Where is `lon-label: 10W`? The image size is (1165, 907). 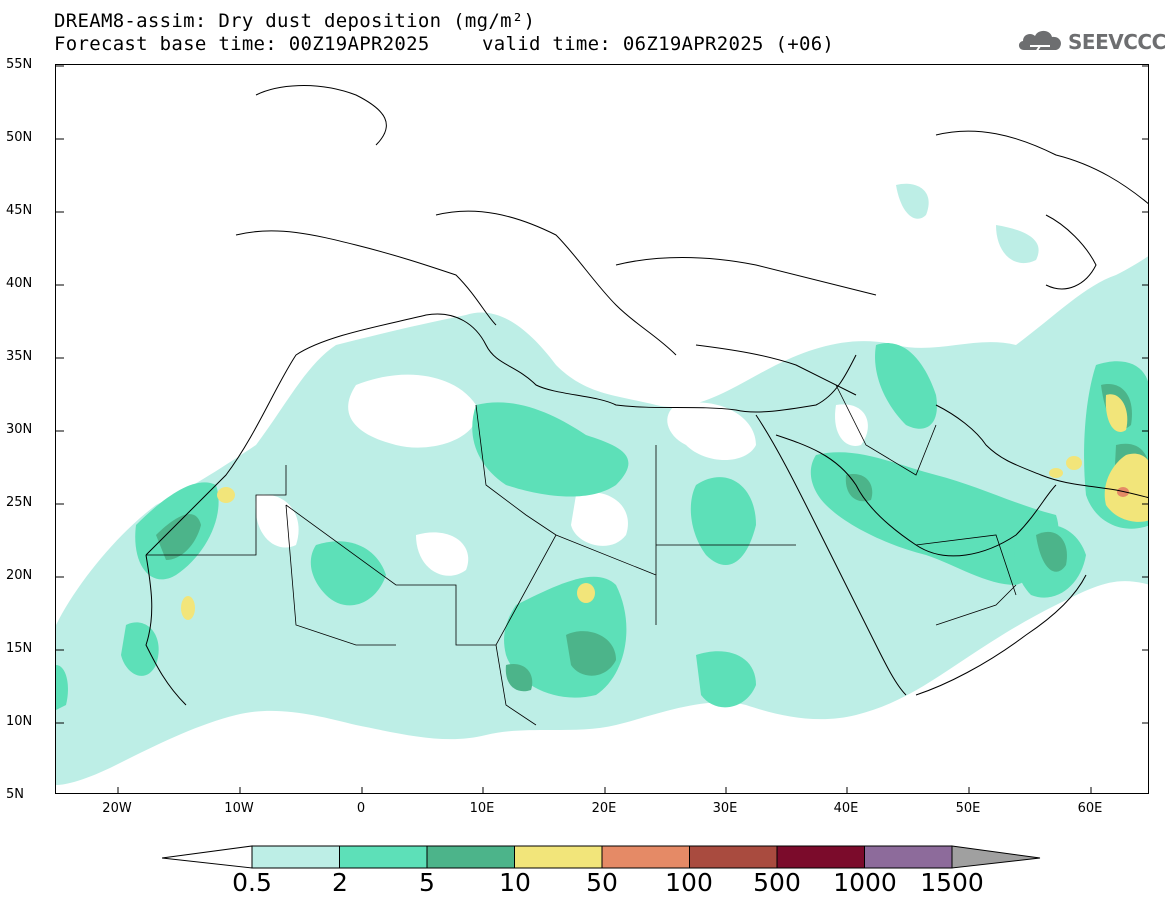 lon-label: 10W is located at coordinates (239, 808).